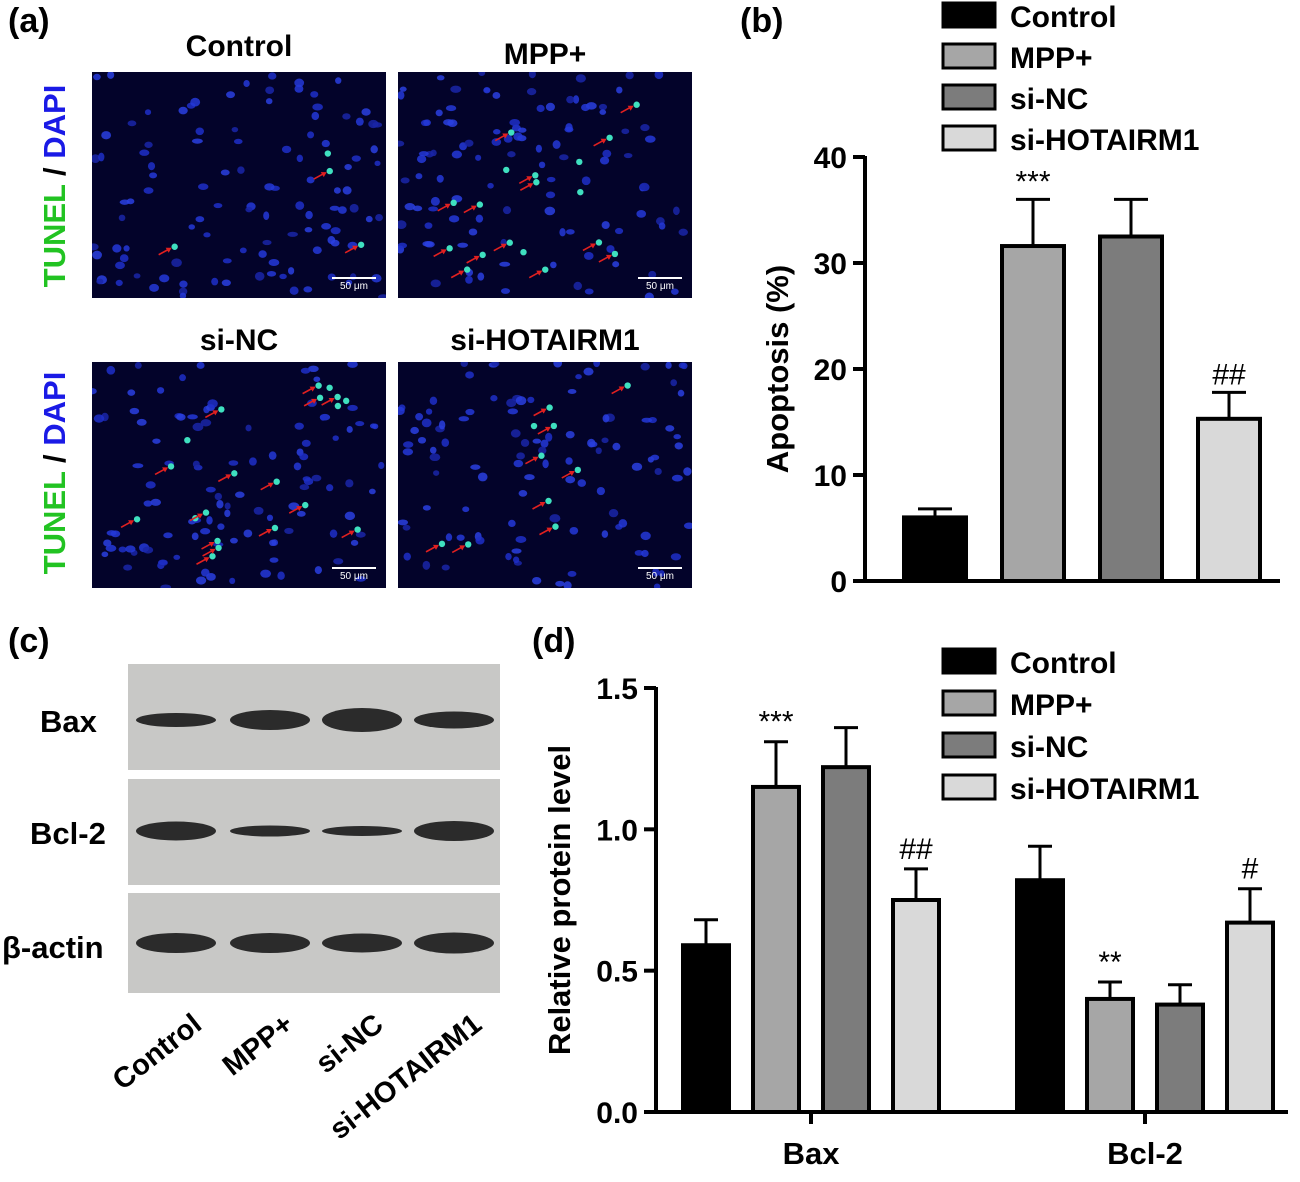  What do you see at coordinates (777, 369) in the screenshot?
I see `y-axis-label: Apoptosis (%)` at bounding box center [777, 369].